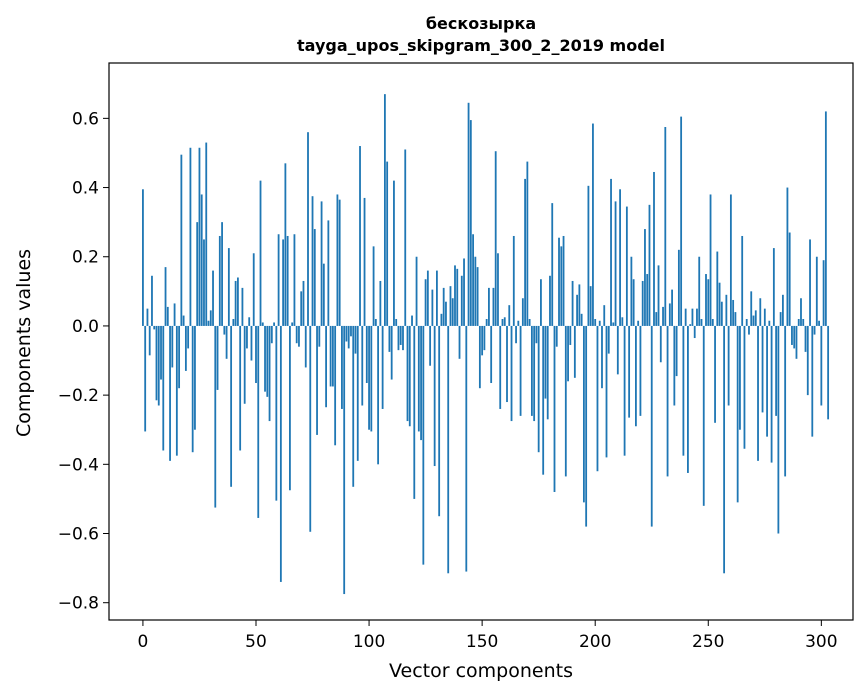  Describe the element at coordinates (488, 636) in the screenshot. I see `x-axis-ticks: 0 50 100 150 200 250 300` at that location.